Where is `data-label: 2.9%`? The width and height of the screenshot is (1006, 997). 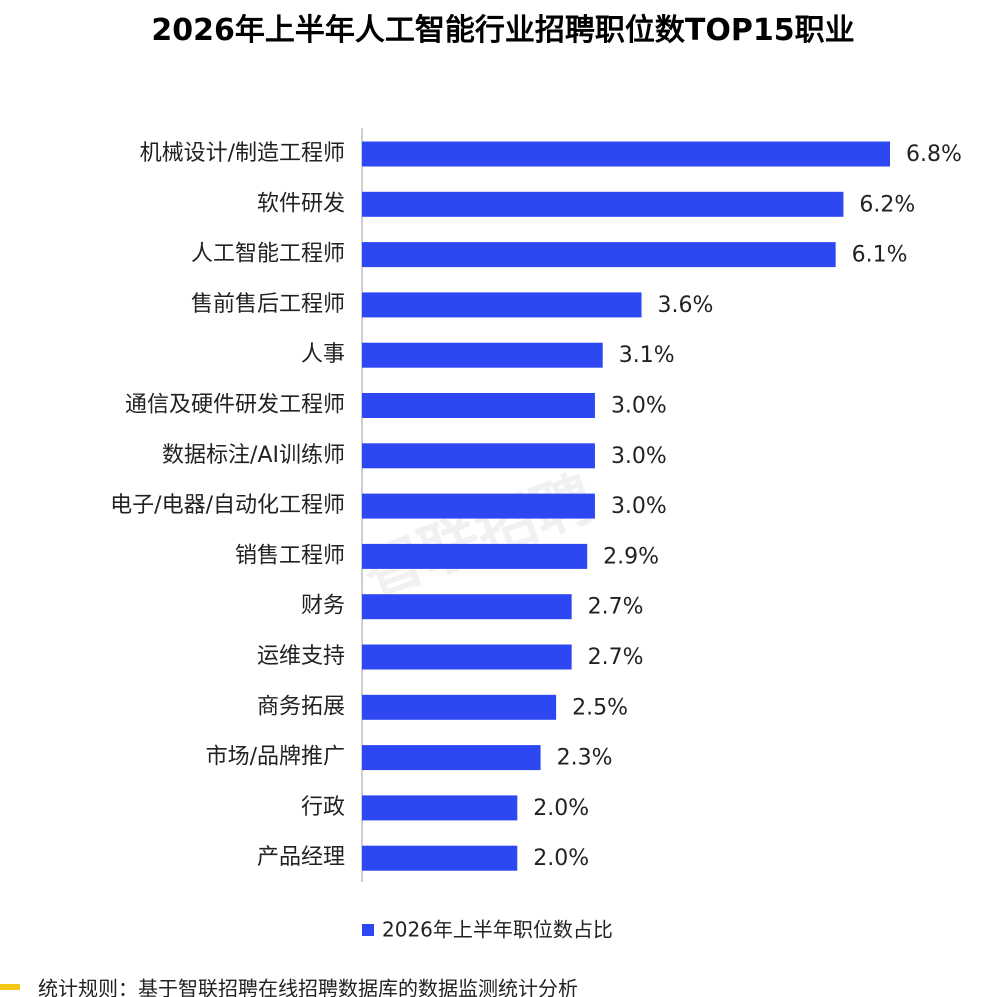 data-label: 2.9% is located at coordinates (631, 556).